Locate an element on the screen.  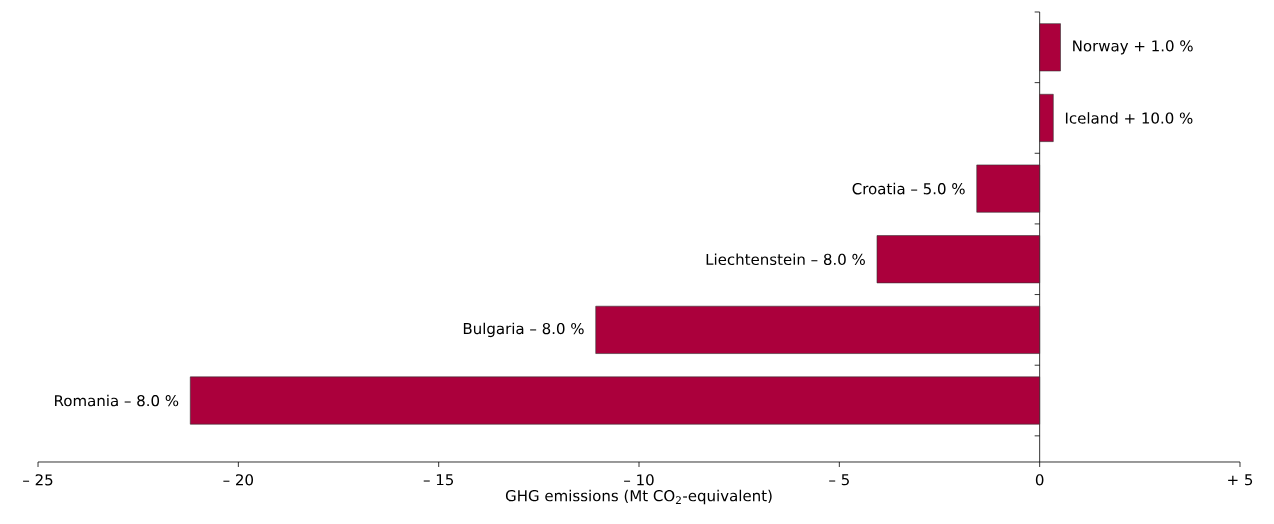
x-tick-label: – 5 is located at coordinates (839, 480).